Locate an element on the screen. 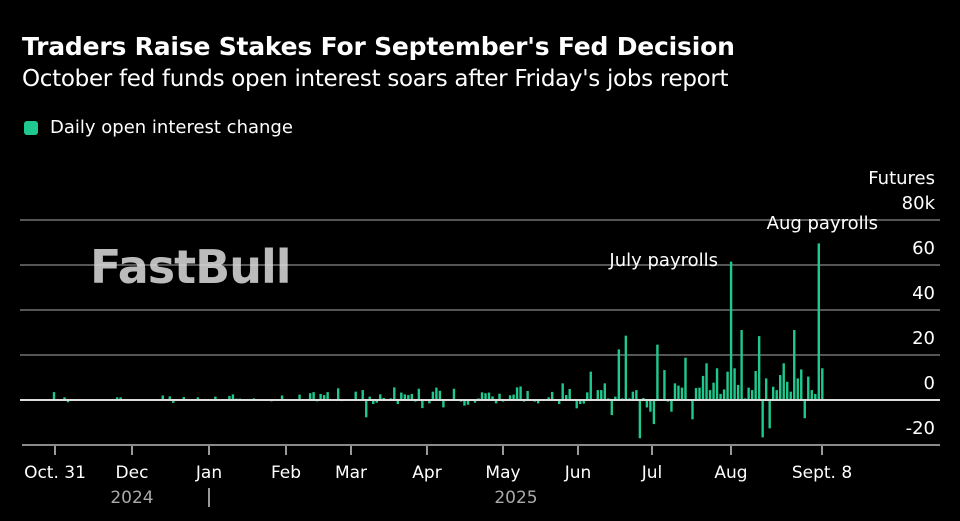 The image size is (960, 521). y-tick-label: 0 is located at coordinates (929, 383).